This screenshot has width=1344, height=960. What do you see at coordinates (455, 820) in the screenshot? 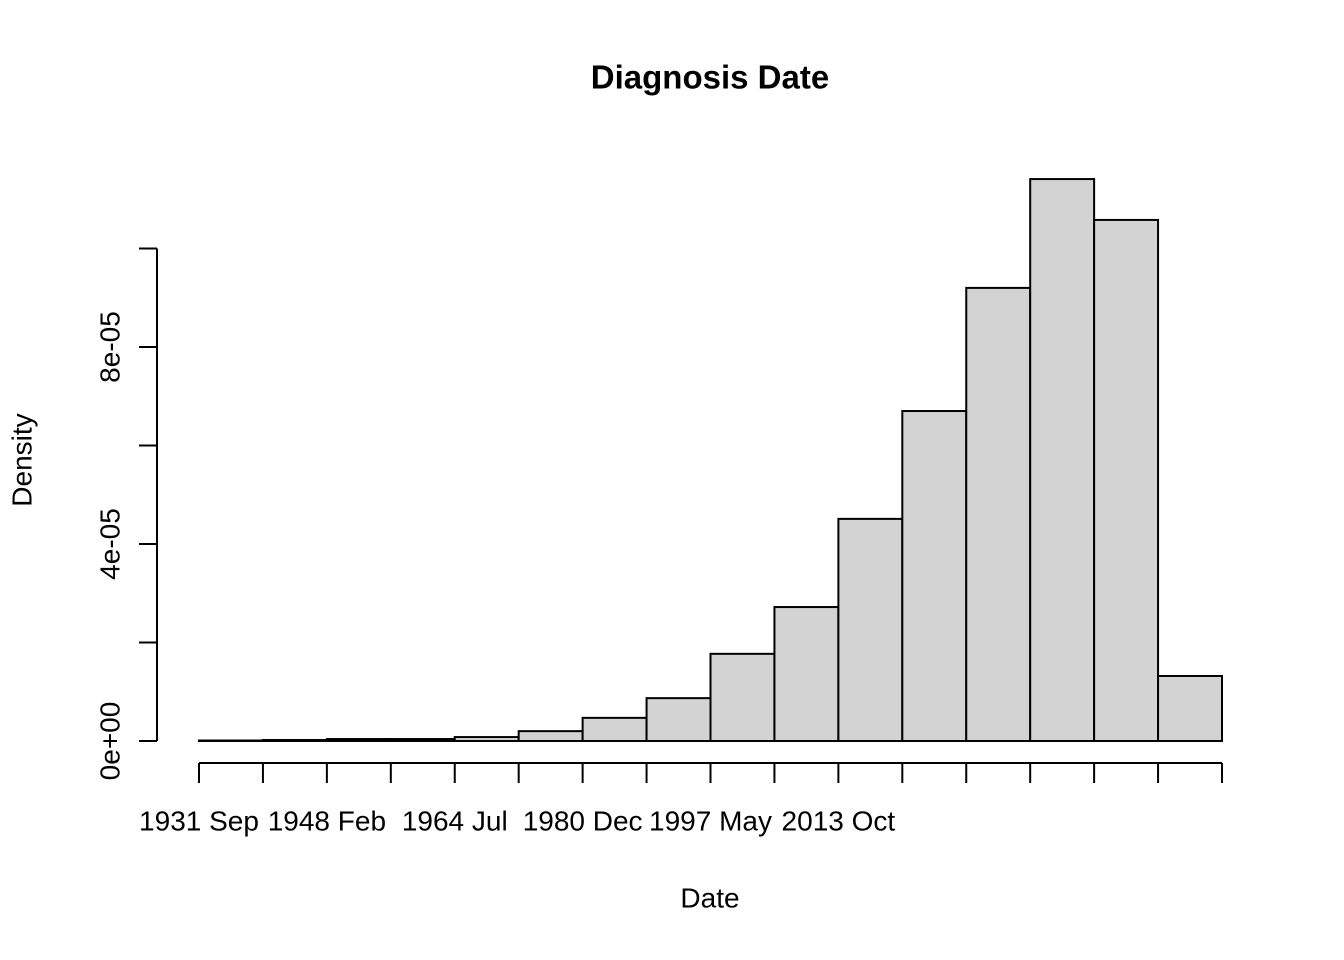
I see `x-tick-label: 1964 Jul` at bounding box center [455, 820].